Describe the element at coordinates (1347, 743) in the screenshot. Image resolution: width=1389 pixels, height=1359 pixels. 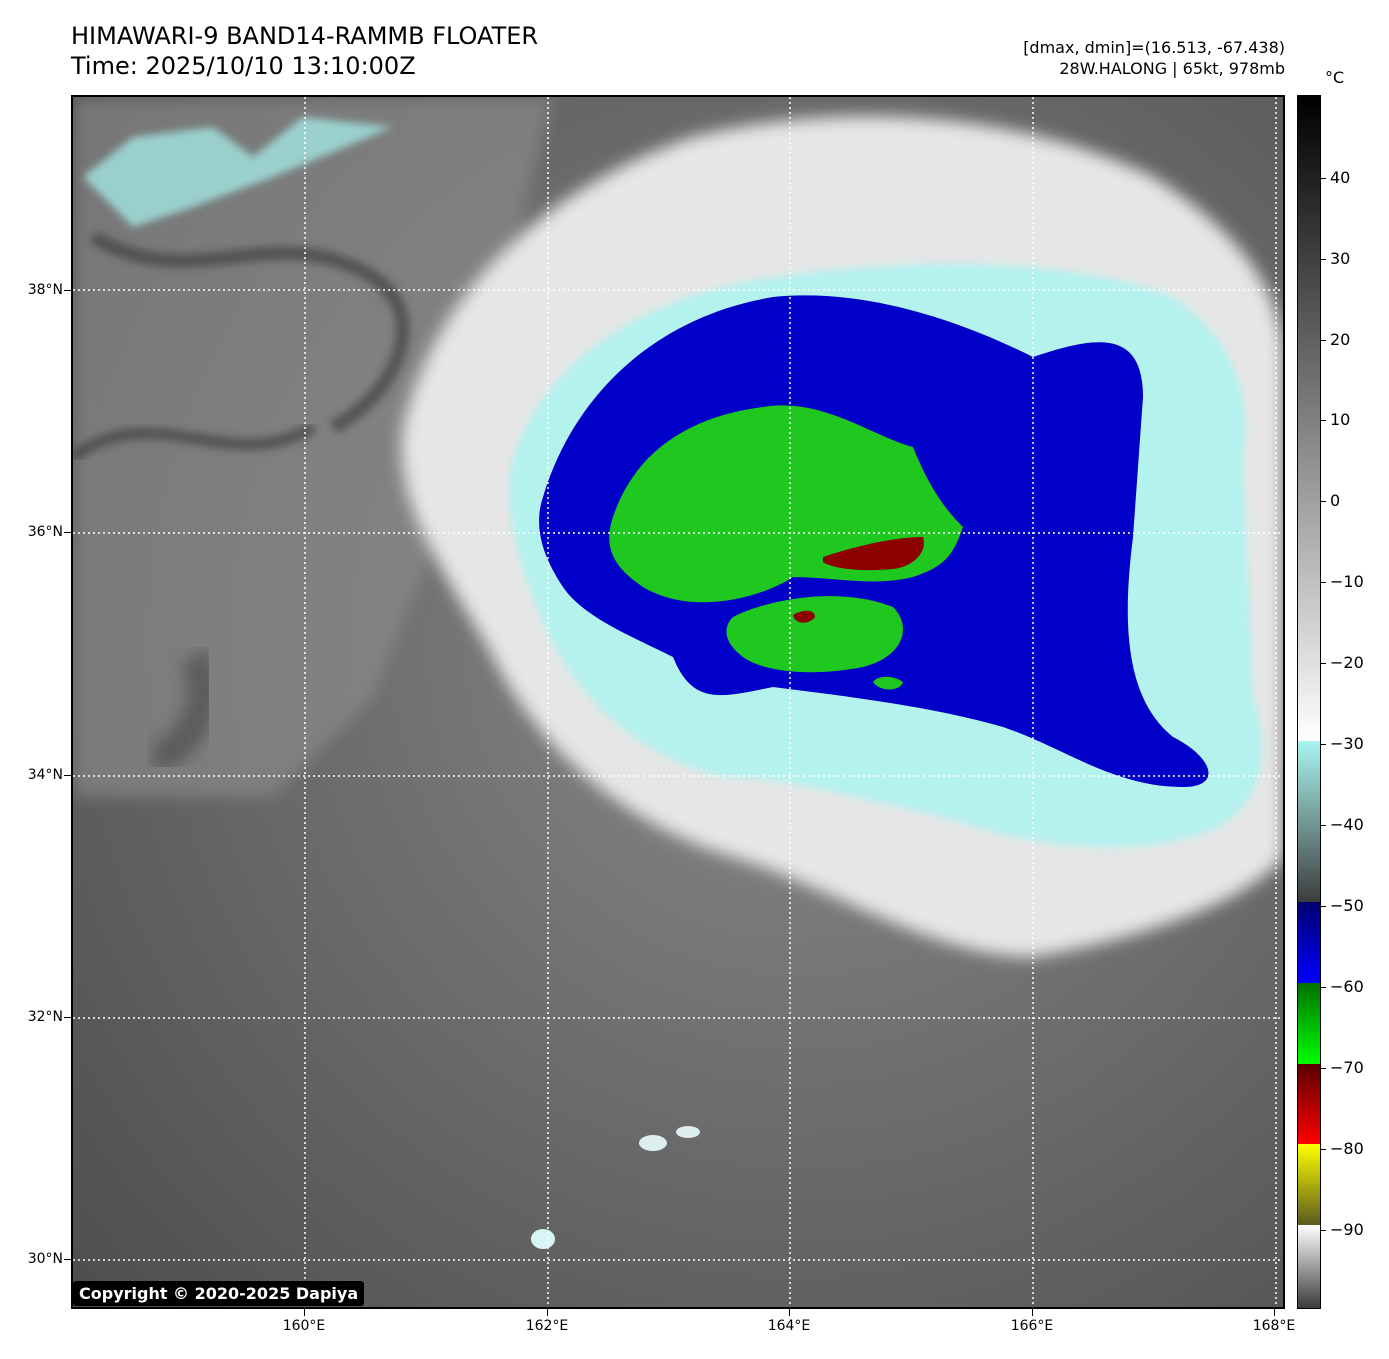
I see `colorbar-label: −30` at that location.